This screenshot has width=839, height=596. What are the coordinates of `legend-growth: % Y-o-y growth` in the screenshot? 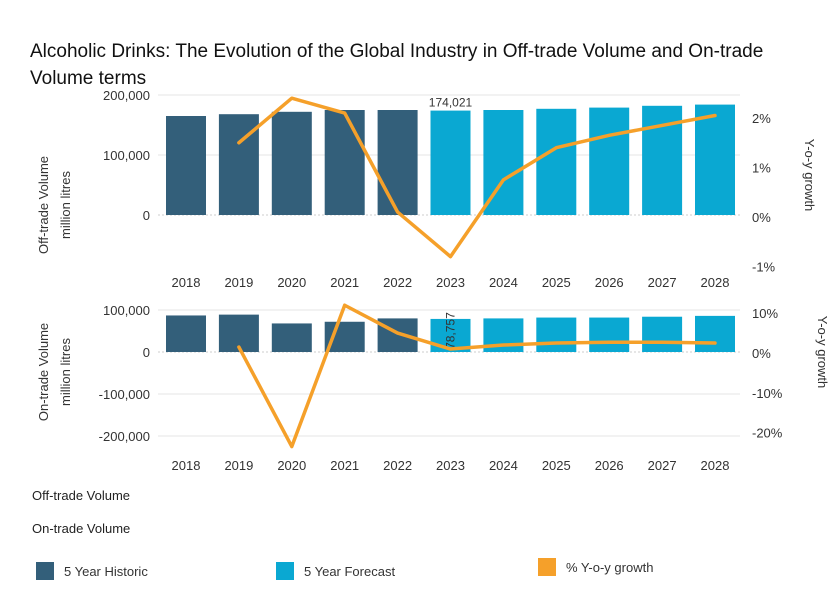 It's located at (595, 567).